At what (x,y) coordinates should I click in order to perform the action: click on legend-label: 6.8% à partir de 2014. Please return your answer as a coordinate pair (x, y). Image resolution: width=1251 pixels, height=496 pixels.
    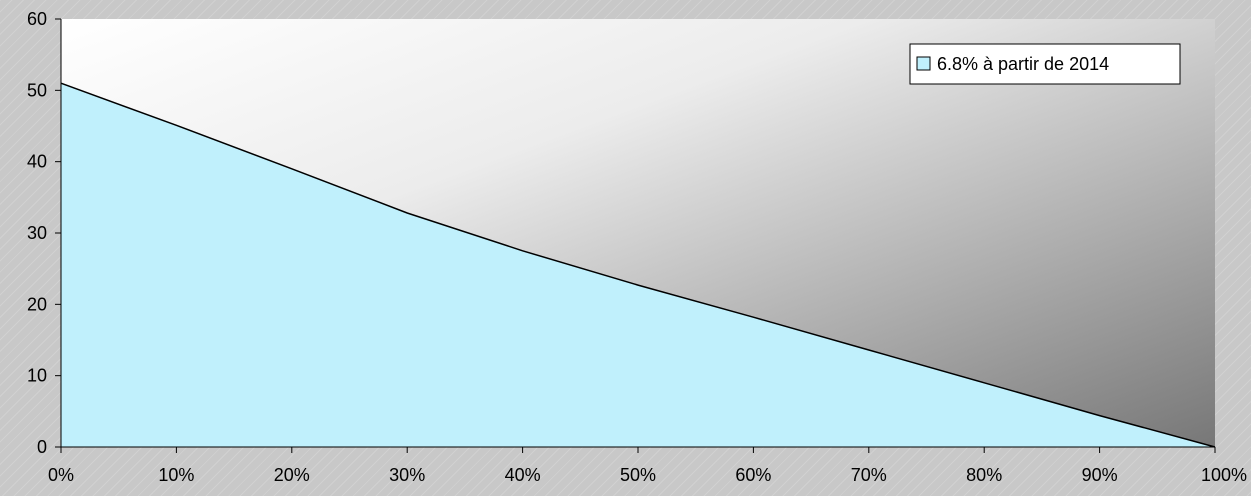
    Looking at the image, I should click on (1023, 64).